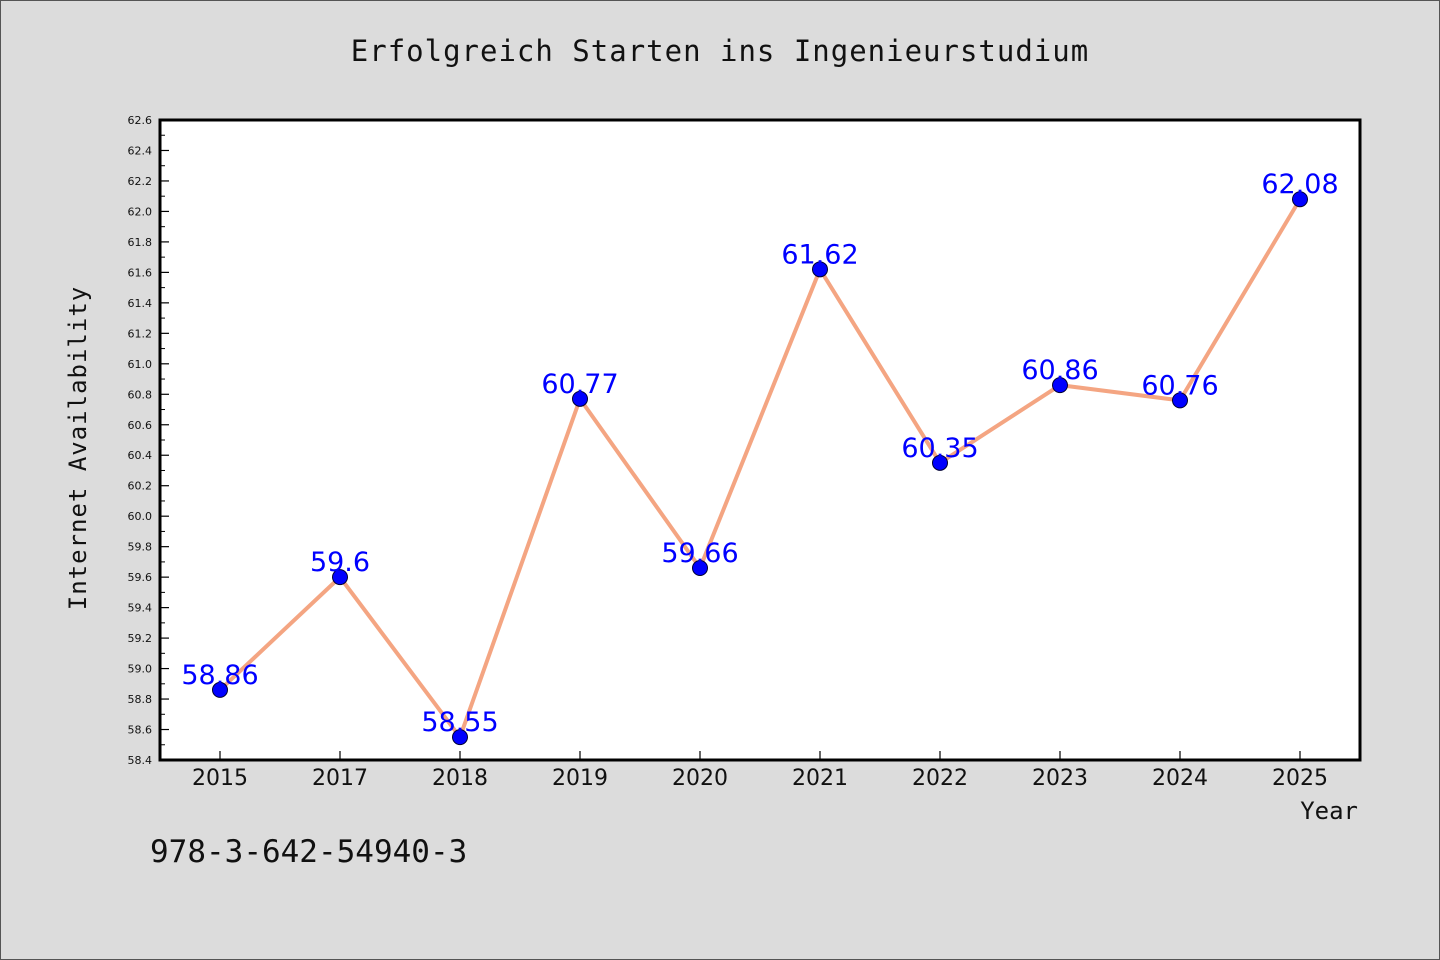  I want to click on isbn-text: 978-3-642-54940-3, so click(309, 852).